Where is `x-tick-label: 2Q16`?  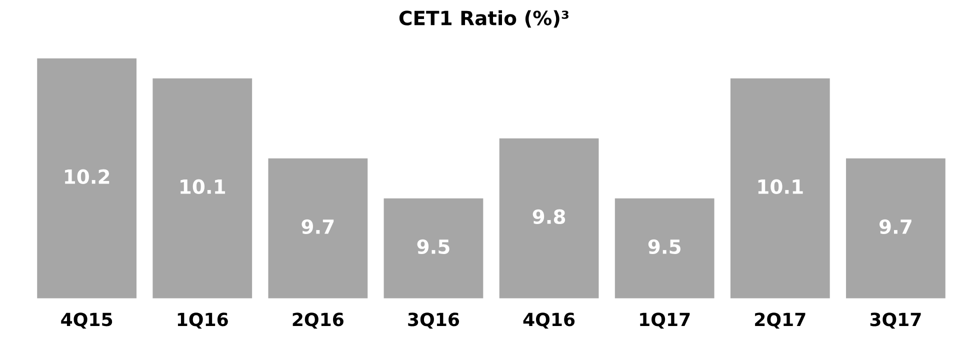
x-tick-label: 2Q16 is located at coordinates (318, 320).